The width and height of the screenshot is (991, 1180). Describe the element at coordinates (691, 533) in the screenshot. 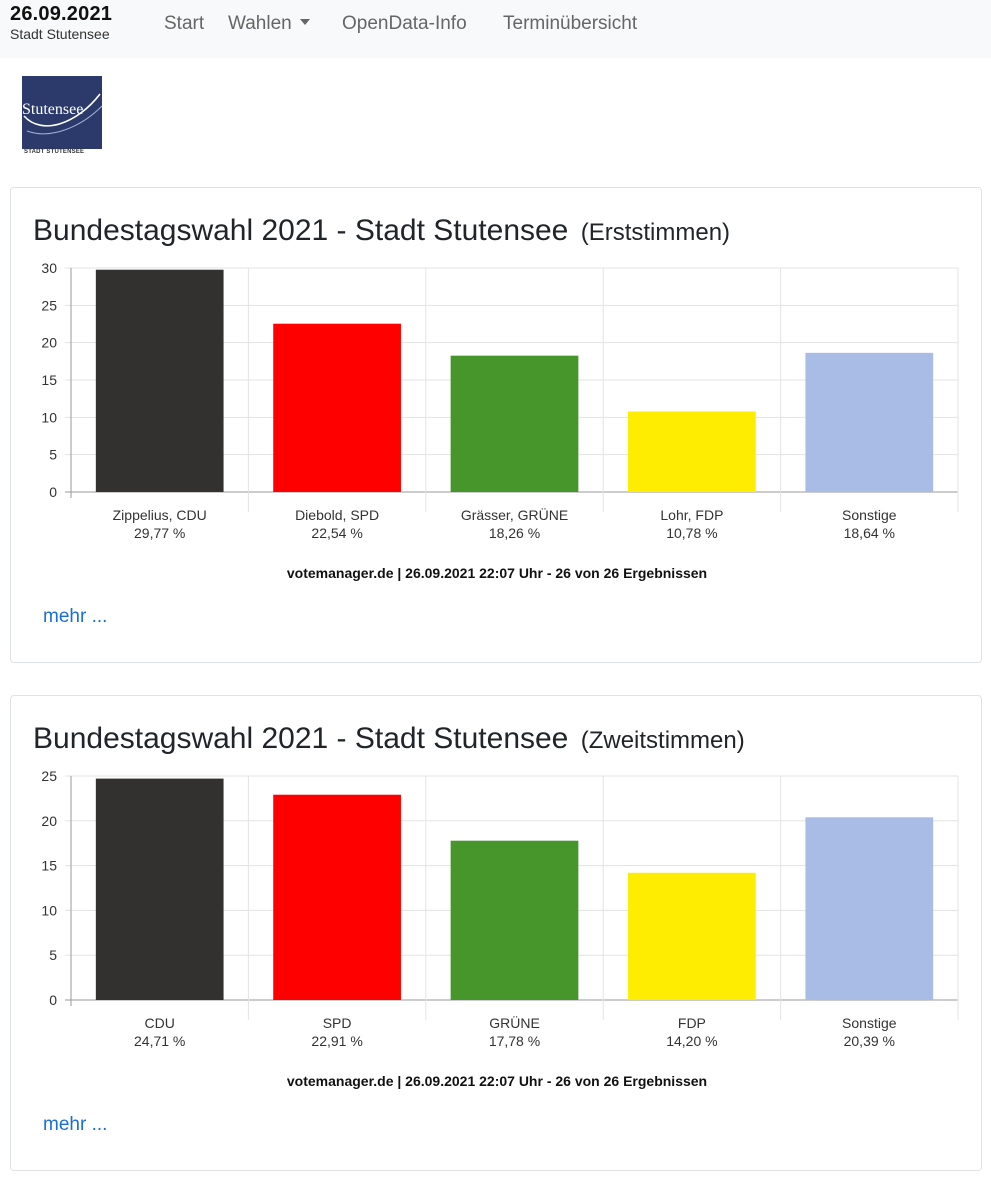

I see `x-value-label: 10,78 %` at that location.